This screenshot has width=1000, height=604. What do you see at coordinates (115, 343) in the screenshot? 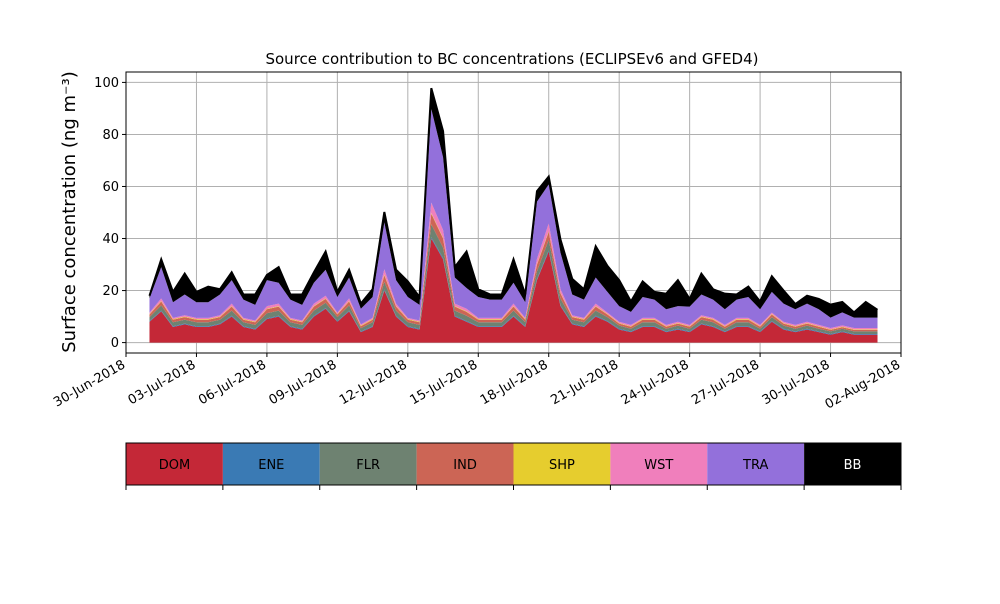
I see `y-tick-label: 0` at bounding box center [115, 343].